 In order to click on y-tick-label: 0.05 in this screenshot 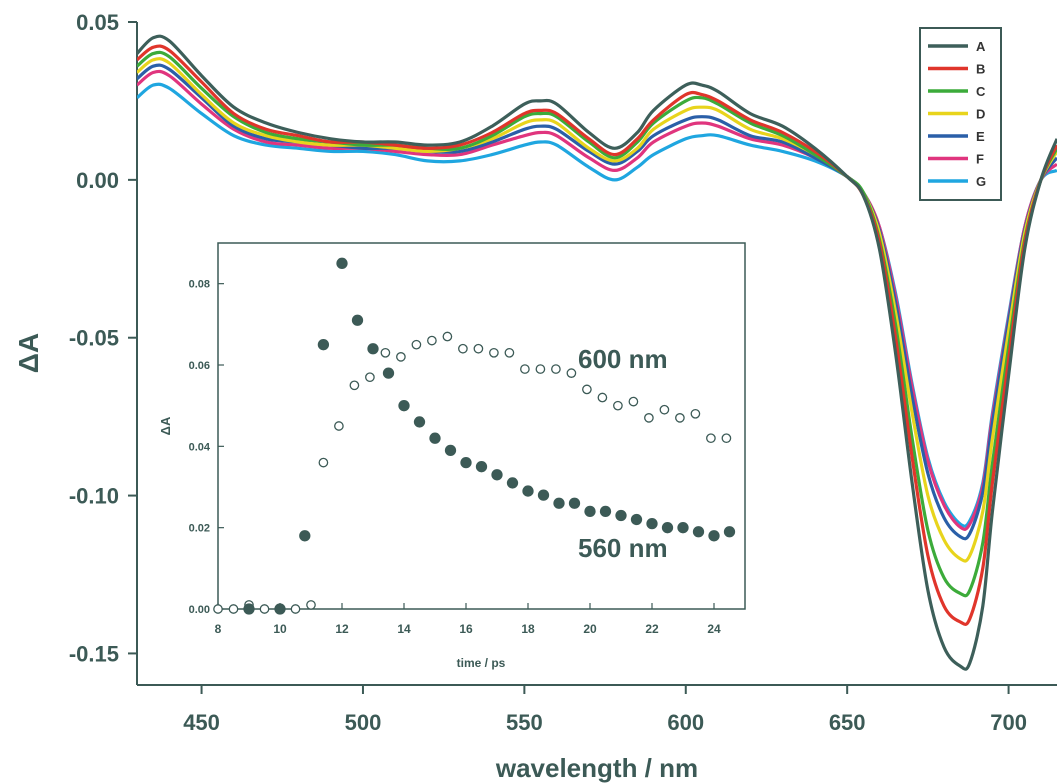, I will do `click(97, 22)`.